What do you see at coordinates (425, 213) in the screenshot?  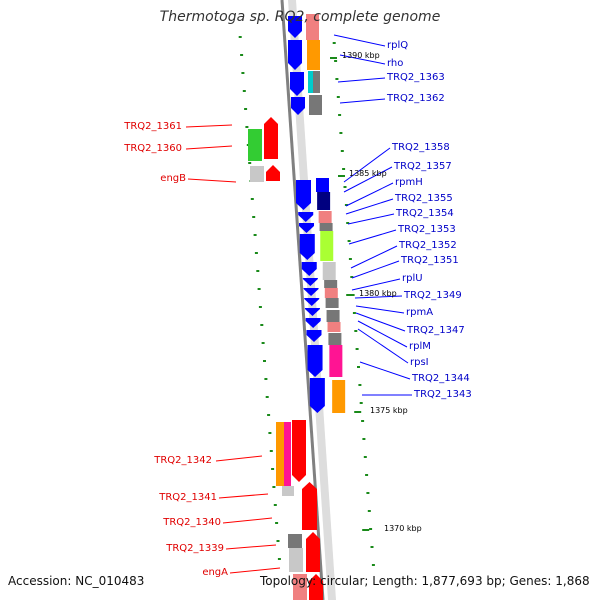 I see `gene-label-trq2-1354: TRQ2_1354` at bounding box center [425, 213].